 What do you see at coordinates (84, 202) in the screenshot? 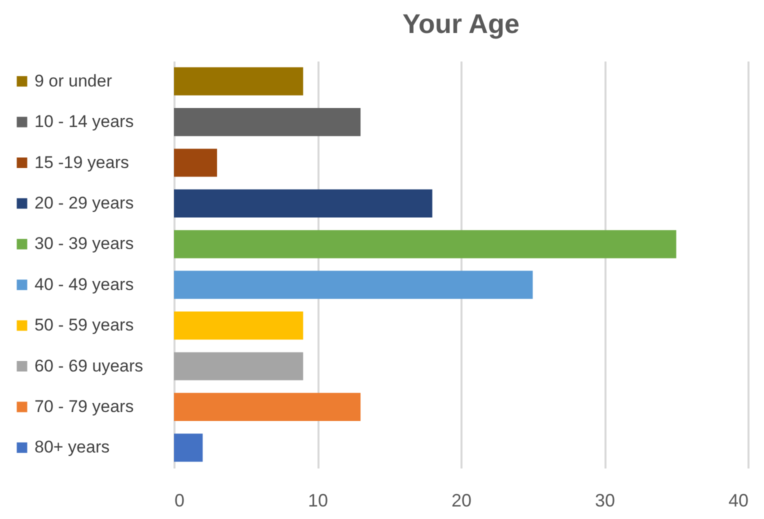
I see `y-tick-label: 20 - 29 years` at bounding box center [84, 202].